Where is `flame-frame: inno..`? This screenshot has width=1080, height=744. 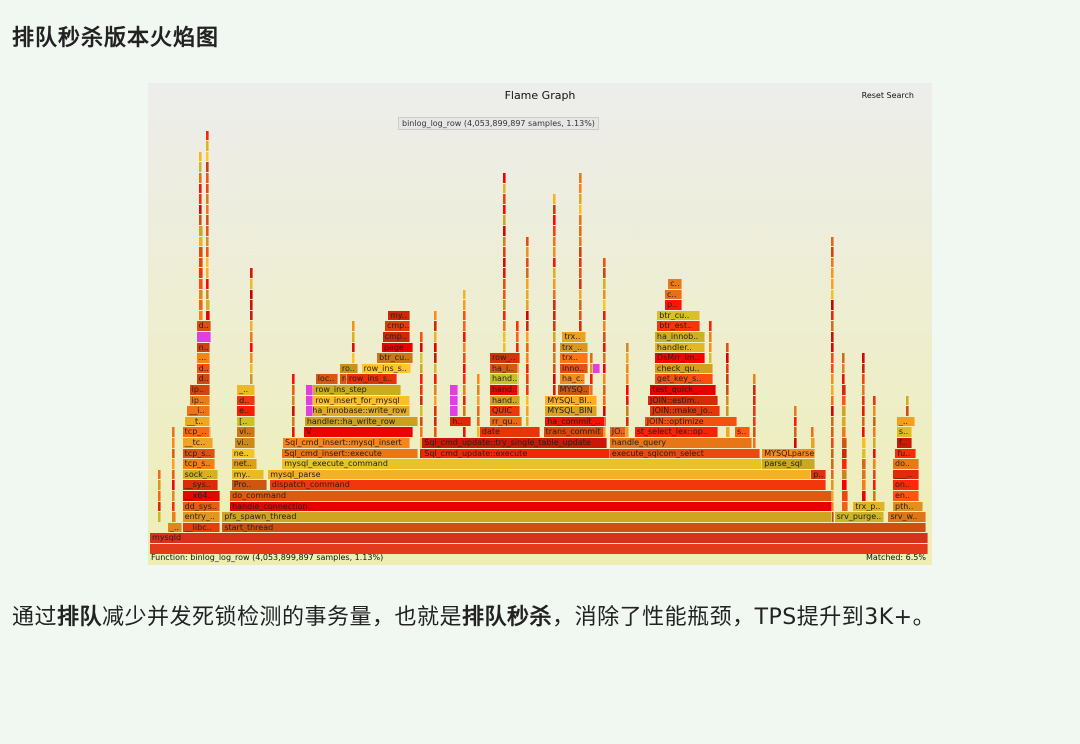 flame-frame: inno.. is located at coordinates (574, 368).